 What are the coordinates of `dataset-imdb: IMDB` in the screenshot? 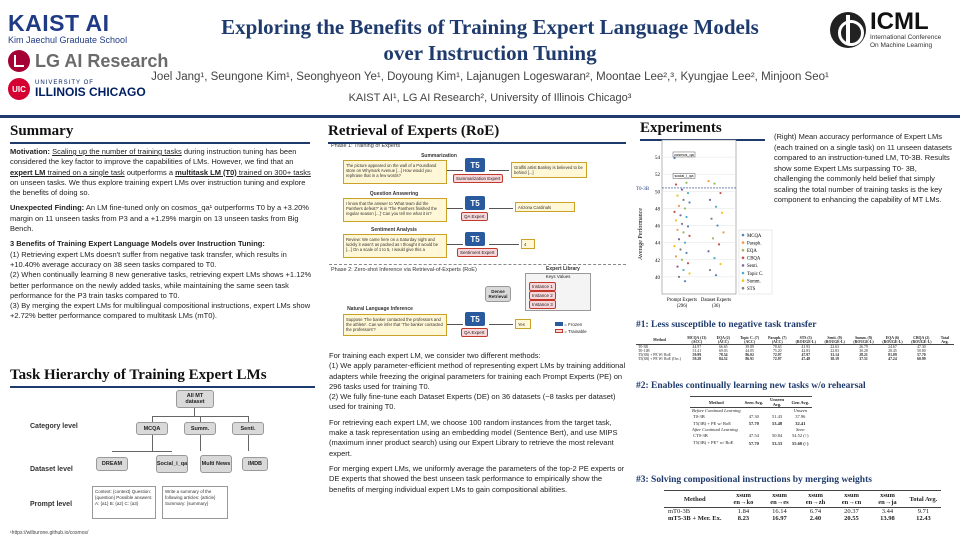 It's located at (255, 464).